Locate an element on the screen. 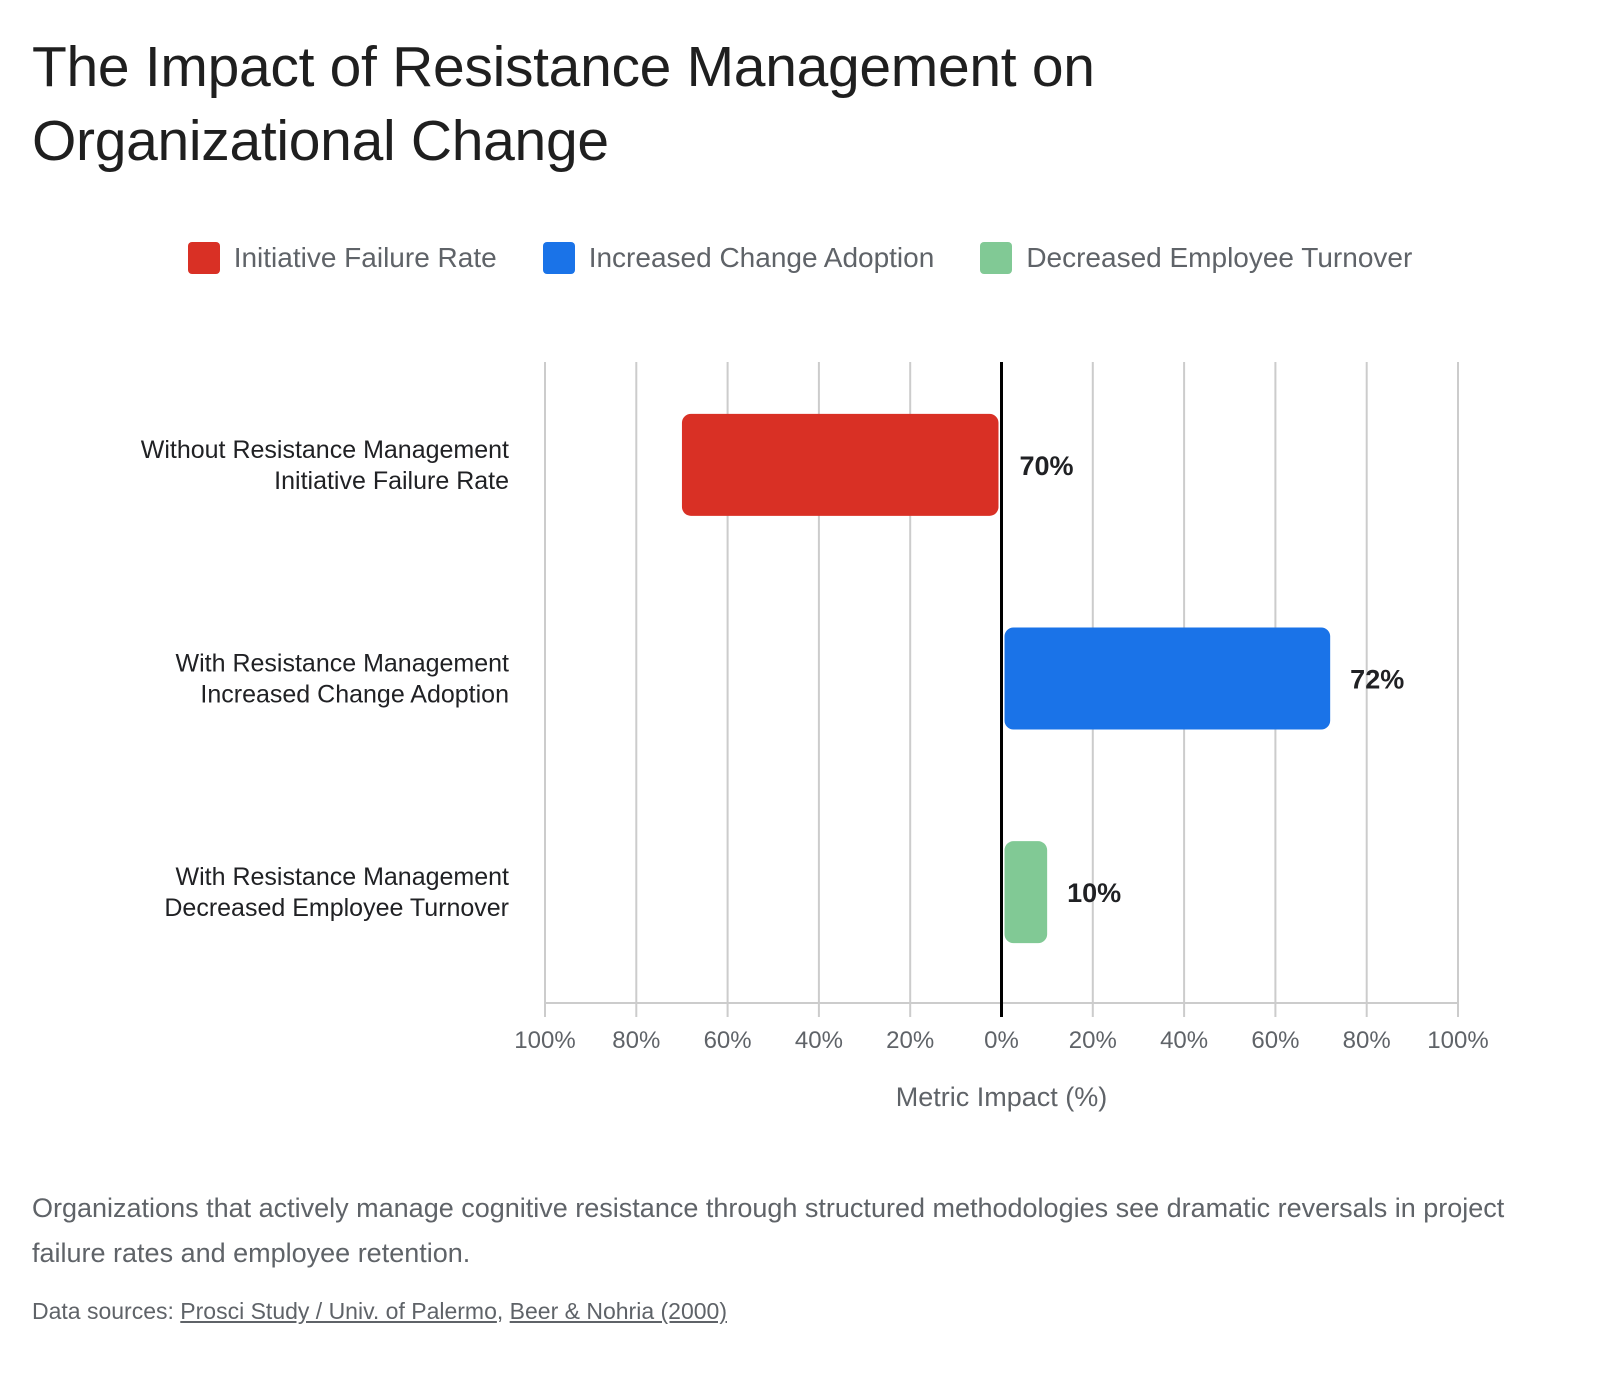  category-label-1-0: With Resistance Management is located at coordinates (343, 664).